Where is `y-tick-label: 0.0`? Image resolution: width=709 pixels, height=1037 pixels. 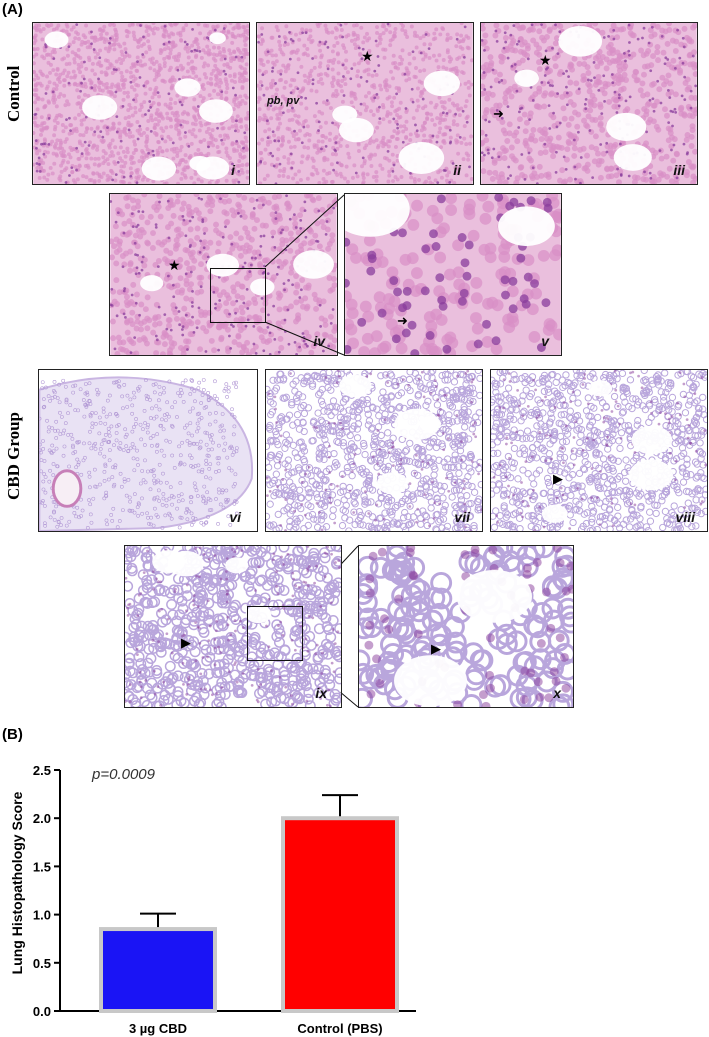 y-tick-label: 0.0 is located at coordinates (42, 1011).